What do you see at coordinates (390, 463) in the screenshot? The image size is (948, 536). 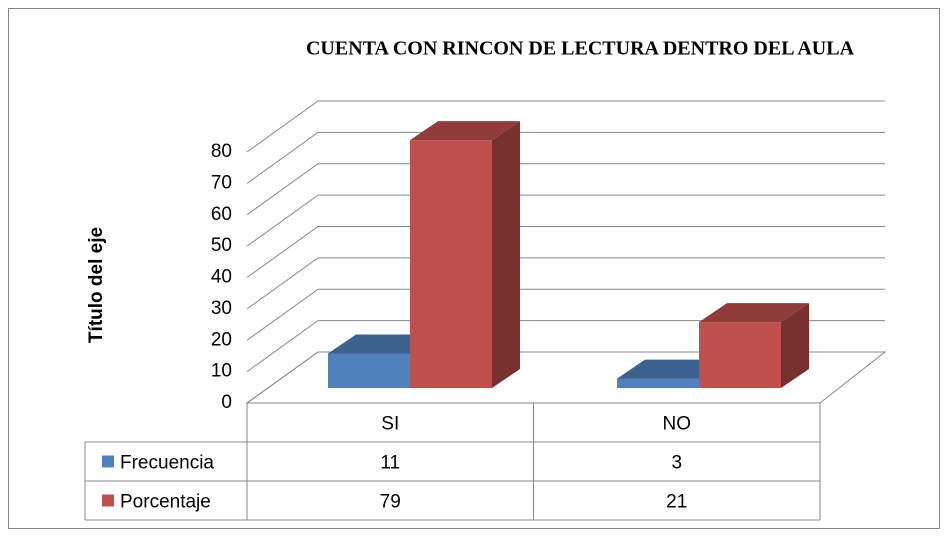 I see `table-value: 11` at bounding box center [390, 463].